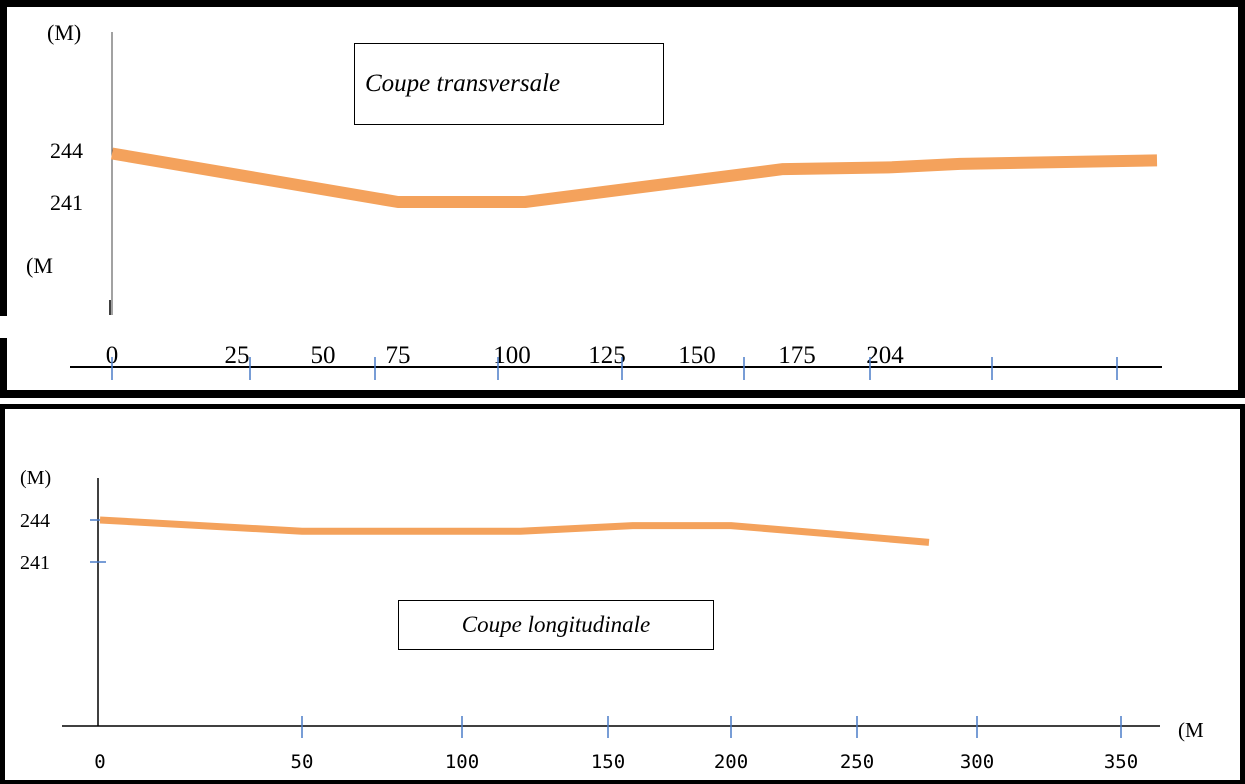 The width and height of the screenshot is (1245, 784). Describe the element at coordinates (398, 355) in the screenshot. I see `x-tick-label: 75` at that location.